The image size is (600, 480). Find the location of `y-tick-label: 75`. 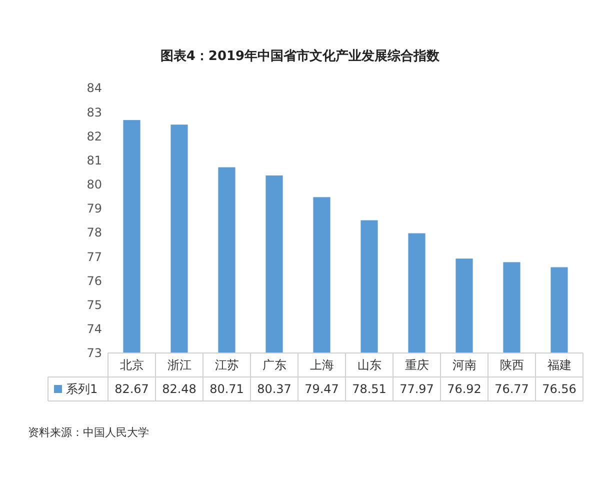

y-tick-label: 75 is located at coordinates (94, 305).